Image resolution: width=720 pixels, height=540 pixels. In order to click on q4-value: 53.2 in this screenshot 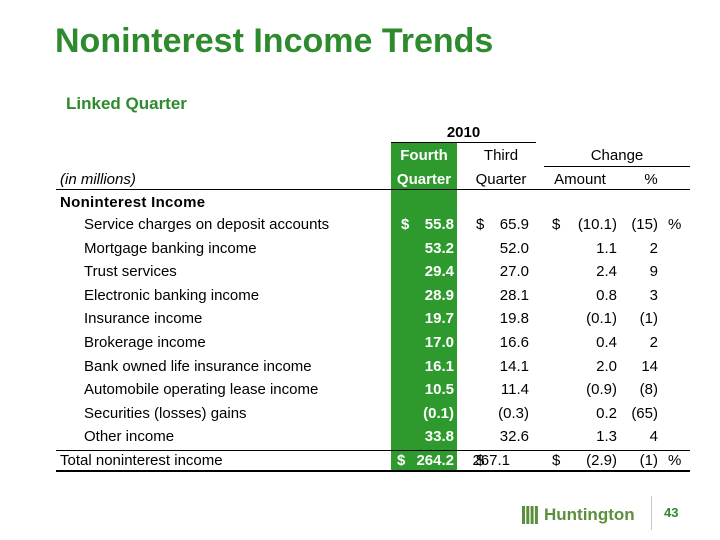, I will do `click(439, 248)`.